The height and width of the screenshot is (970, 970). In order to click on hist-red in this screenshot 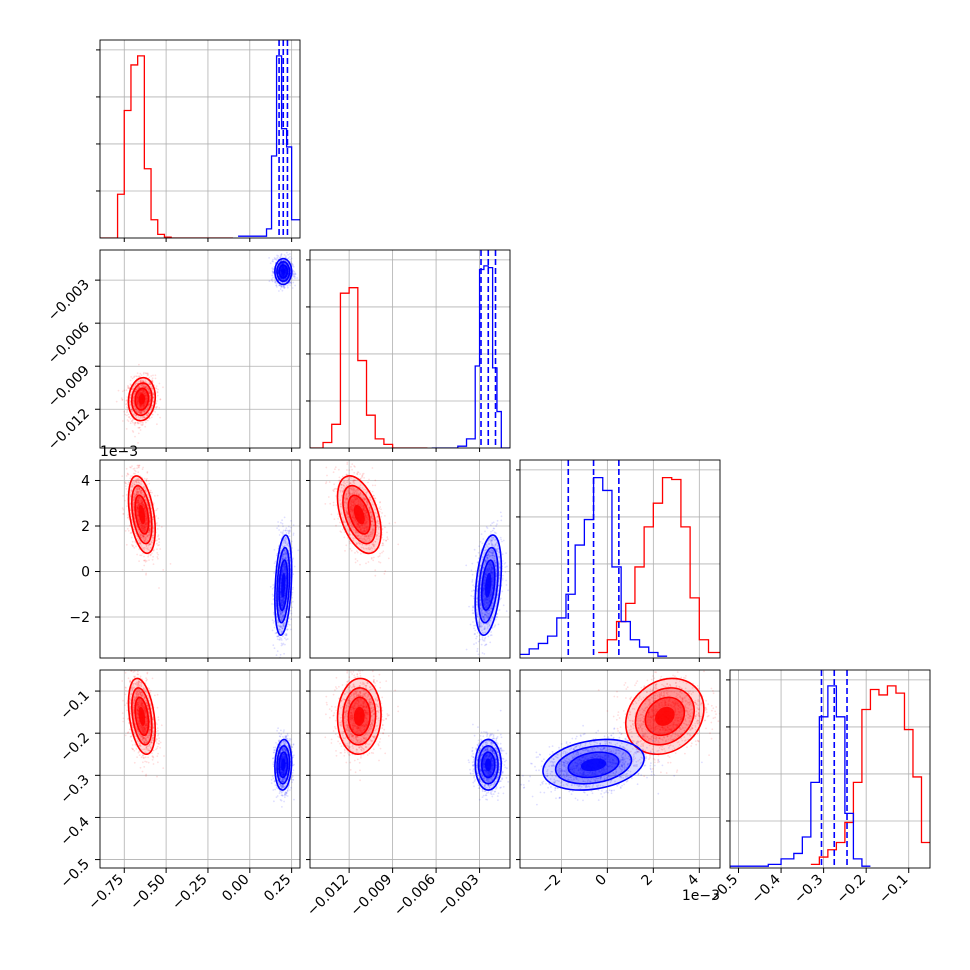, I will do `click(369, 367)`.